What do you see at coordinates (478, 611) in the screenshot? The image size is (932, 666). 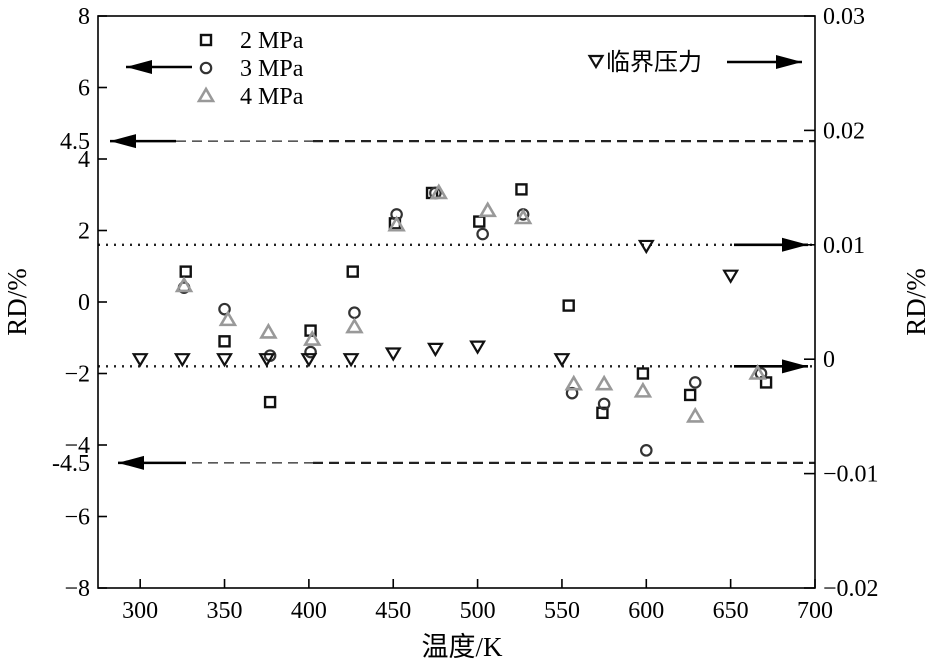 I see `x-tick-label: 500` at bounding box center [478, 611].